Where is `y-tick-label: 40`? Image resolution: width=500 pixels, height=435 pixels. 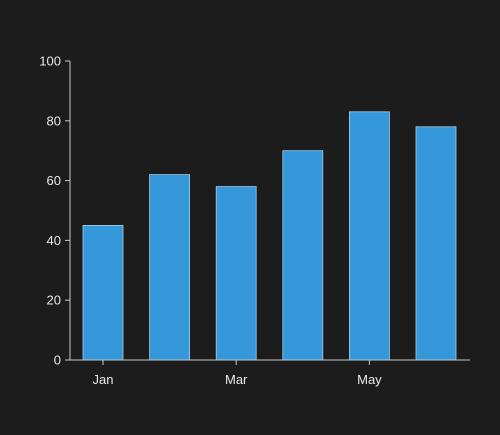
y-tick-label: 40 is located at coordinates (54, 240).